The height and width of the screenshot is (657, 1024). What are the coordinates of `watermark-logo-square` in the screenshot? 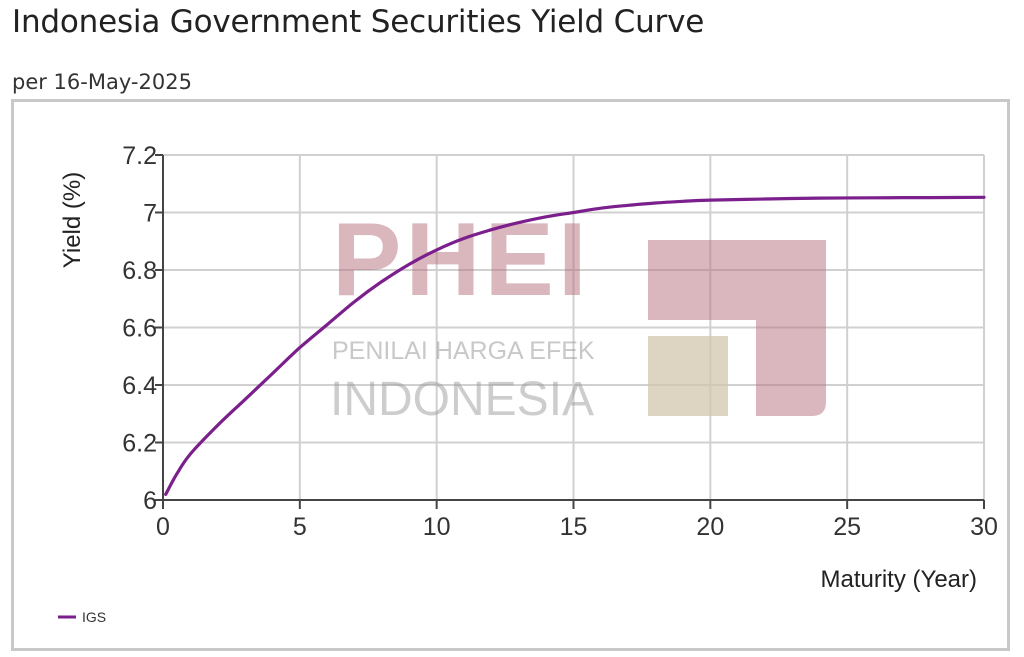 It's located at (688, 376).